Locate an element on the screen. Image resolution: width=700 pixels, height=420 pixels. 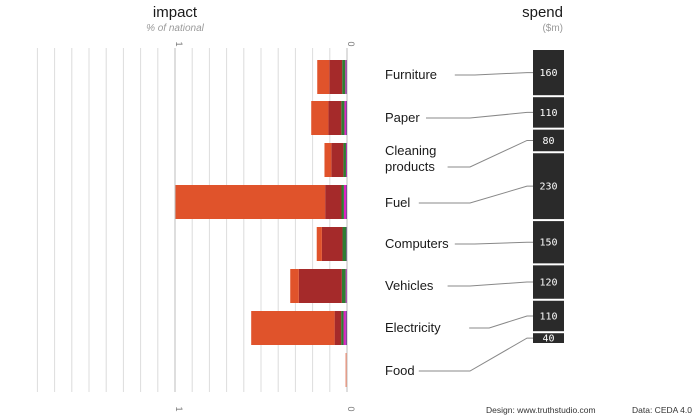
spend-title: spend is located at coordinates (542, 12).